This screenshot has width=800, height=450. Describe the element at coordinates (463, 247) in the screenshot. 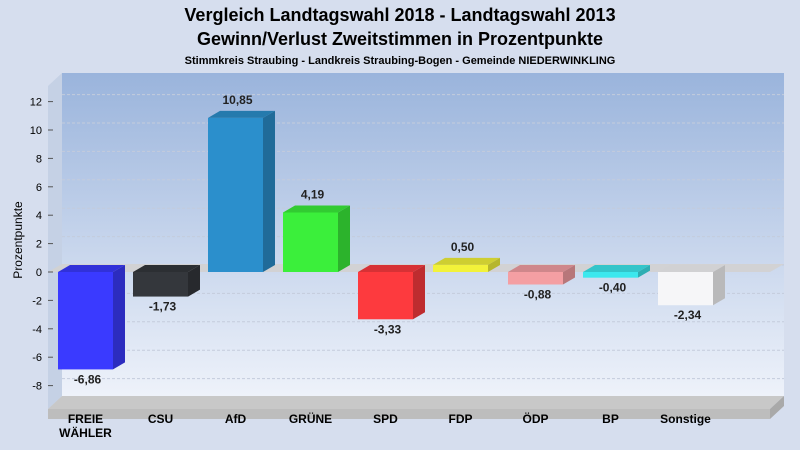

I see `data-label: 0,50` at that location.